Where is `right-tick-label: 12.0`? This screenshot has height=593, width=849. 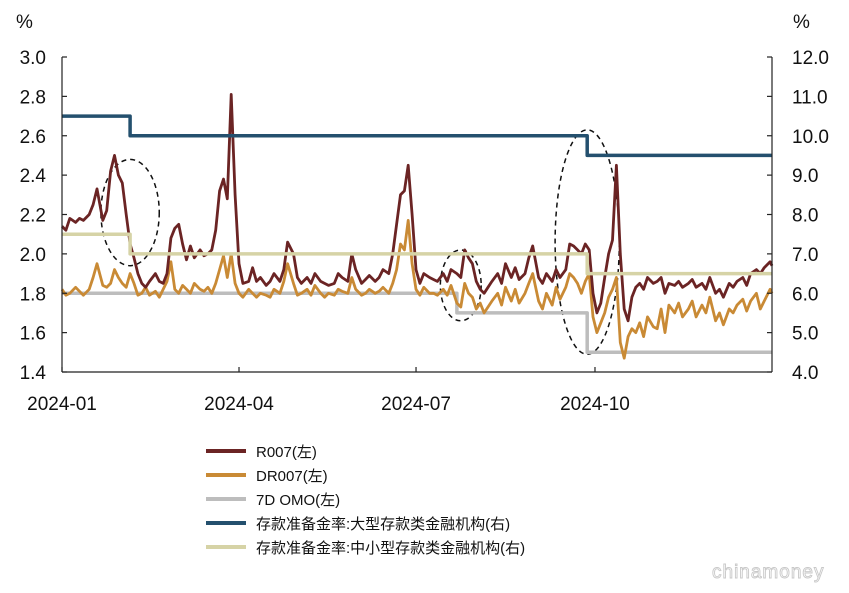
right-tick-label: 12.0 is located at coordinates (810, 58).